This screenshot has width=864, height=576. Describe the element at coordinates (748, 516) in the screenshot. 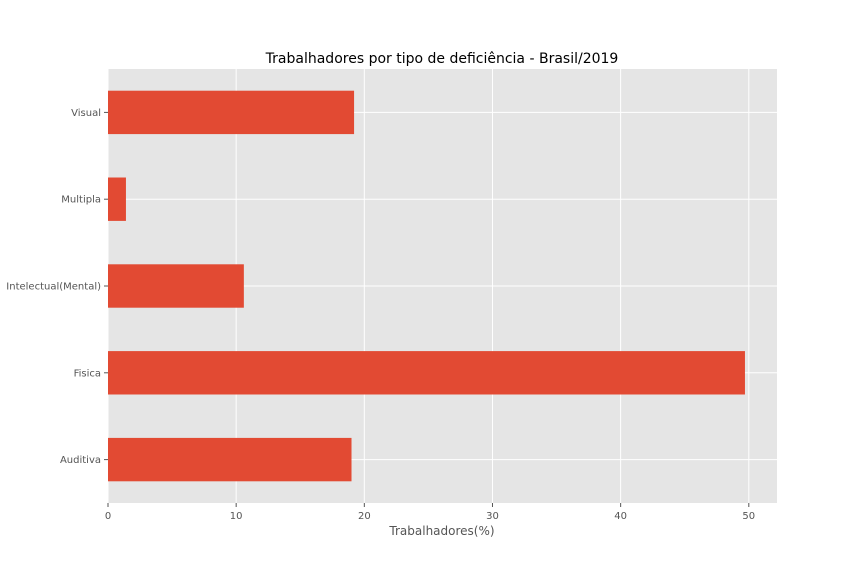

I see `x-tick-label: 50` at that location.